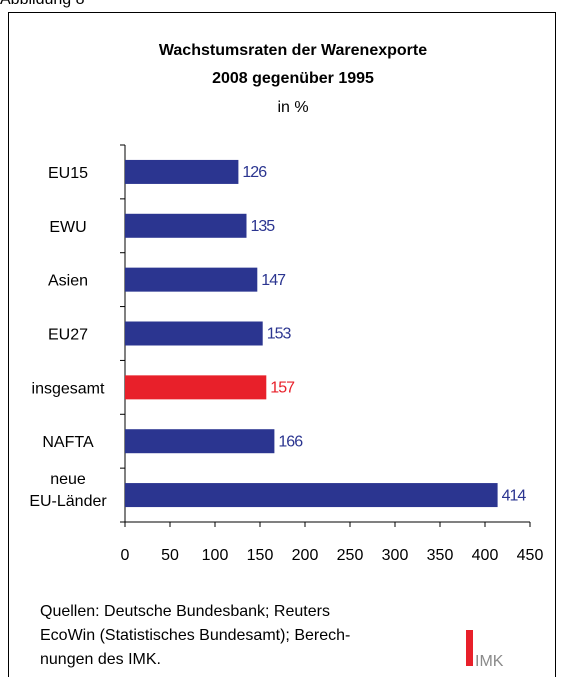  I want to click on figure-label: Abbildung 8, so click(42, 4).